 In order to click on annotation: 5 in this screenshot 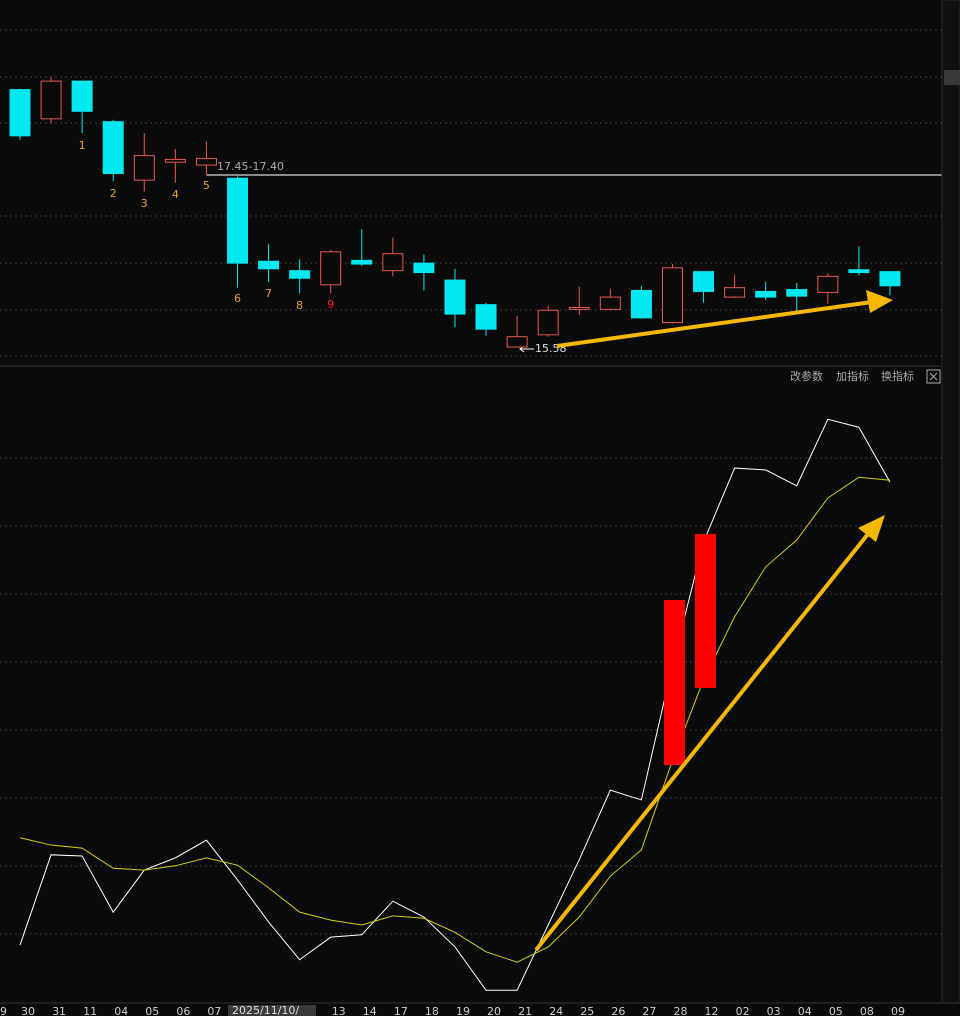, I will do `click(206, 185)`.